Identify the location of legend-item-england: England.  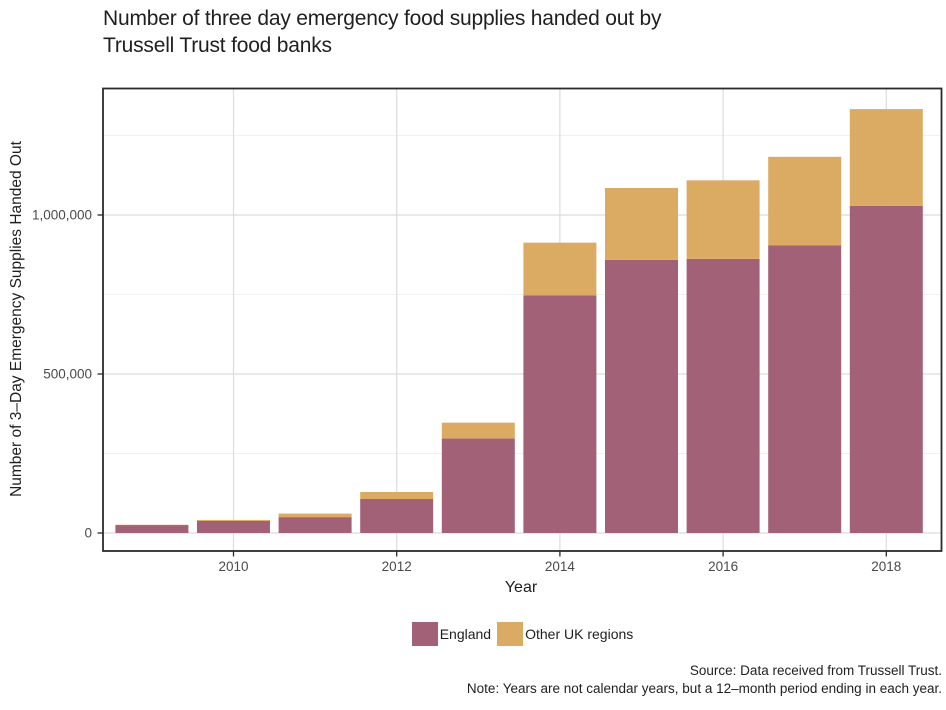
(451, 634).